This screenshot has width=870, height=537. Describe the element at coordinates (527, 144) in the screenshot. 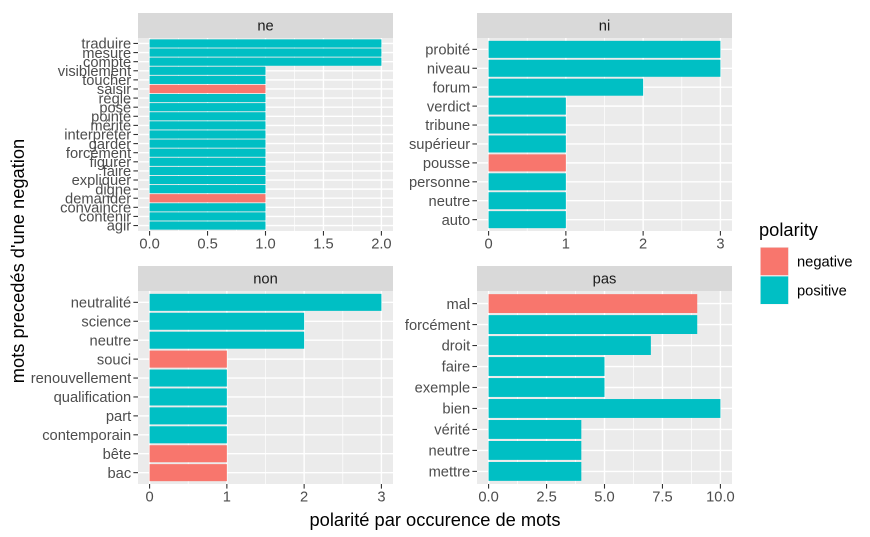

I see `bar-ni-superieur-positive` at that location.